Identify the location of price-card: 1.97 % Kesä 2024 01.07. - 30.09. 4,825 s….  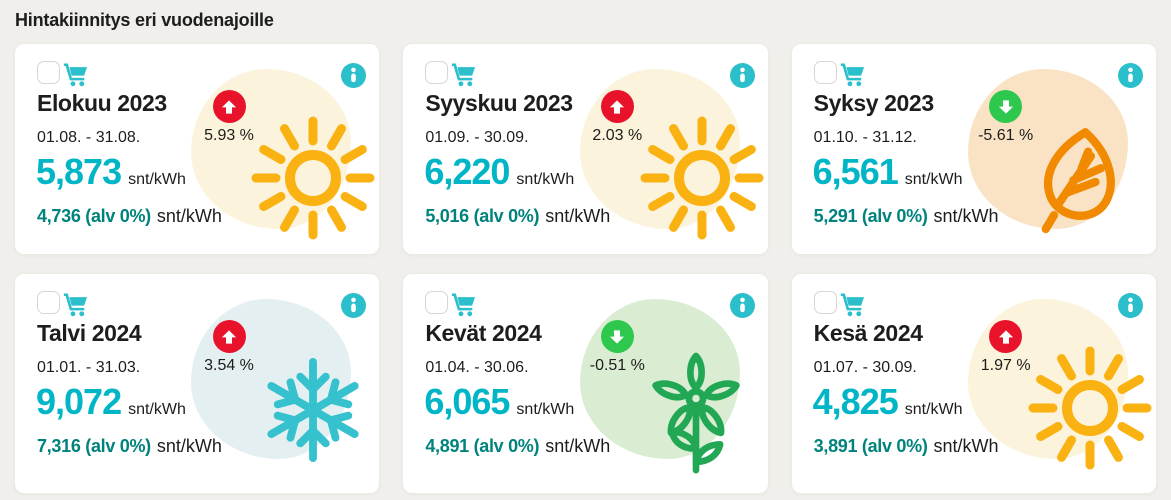
(973, 383).